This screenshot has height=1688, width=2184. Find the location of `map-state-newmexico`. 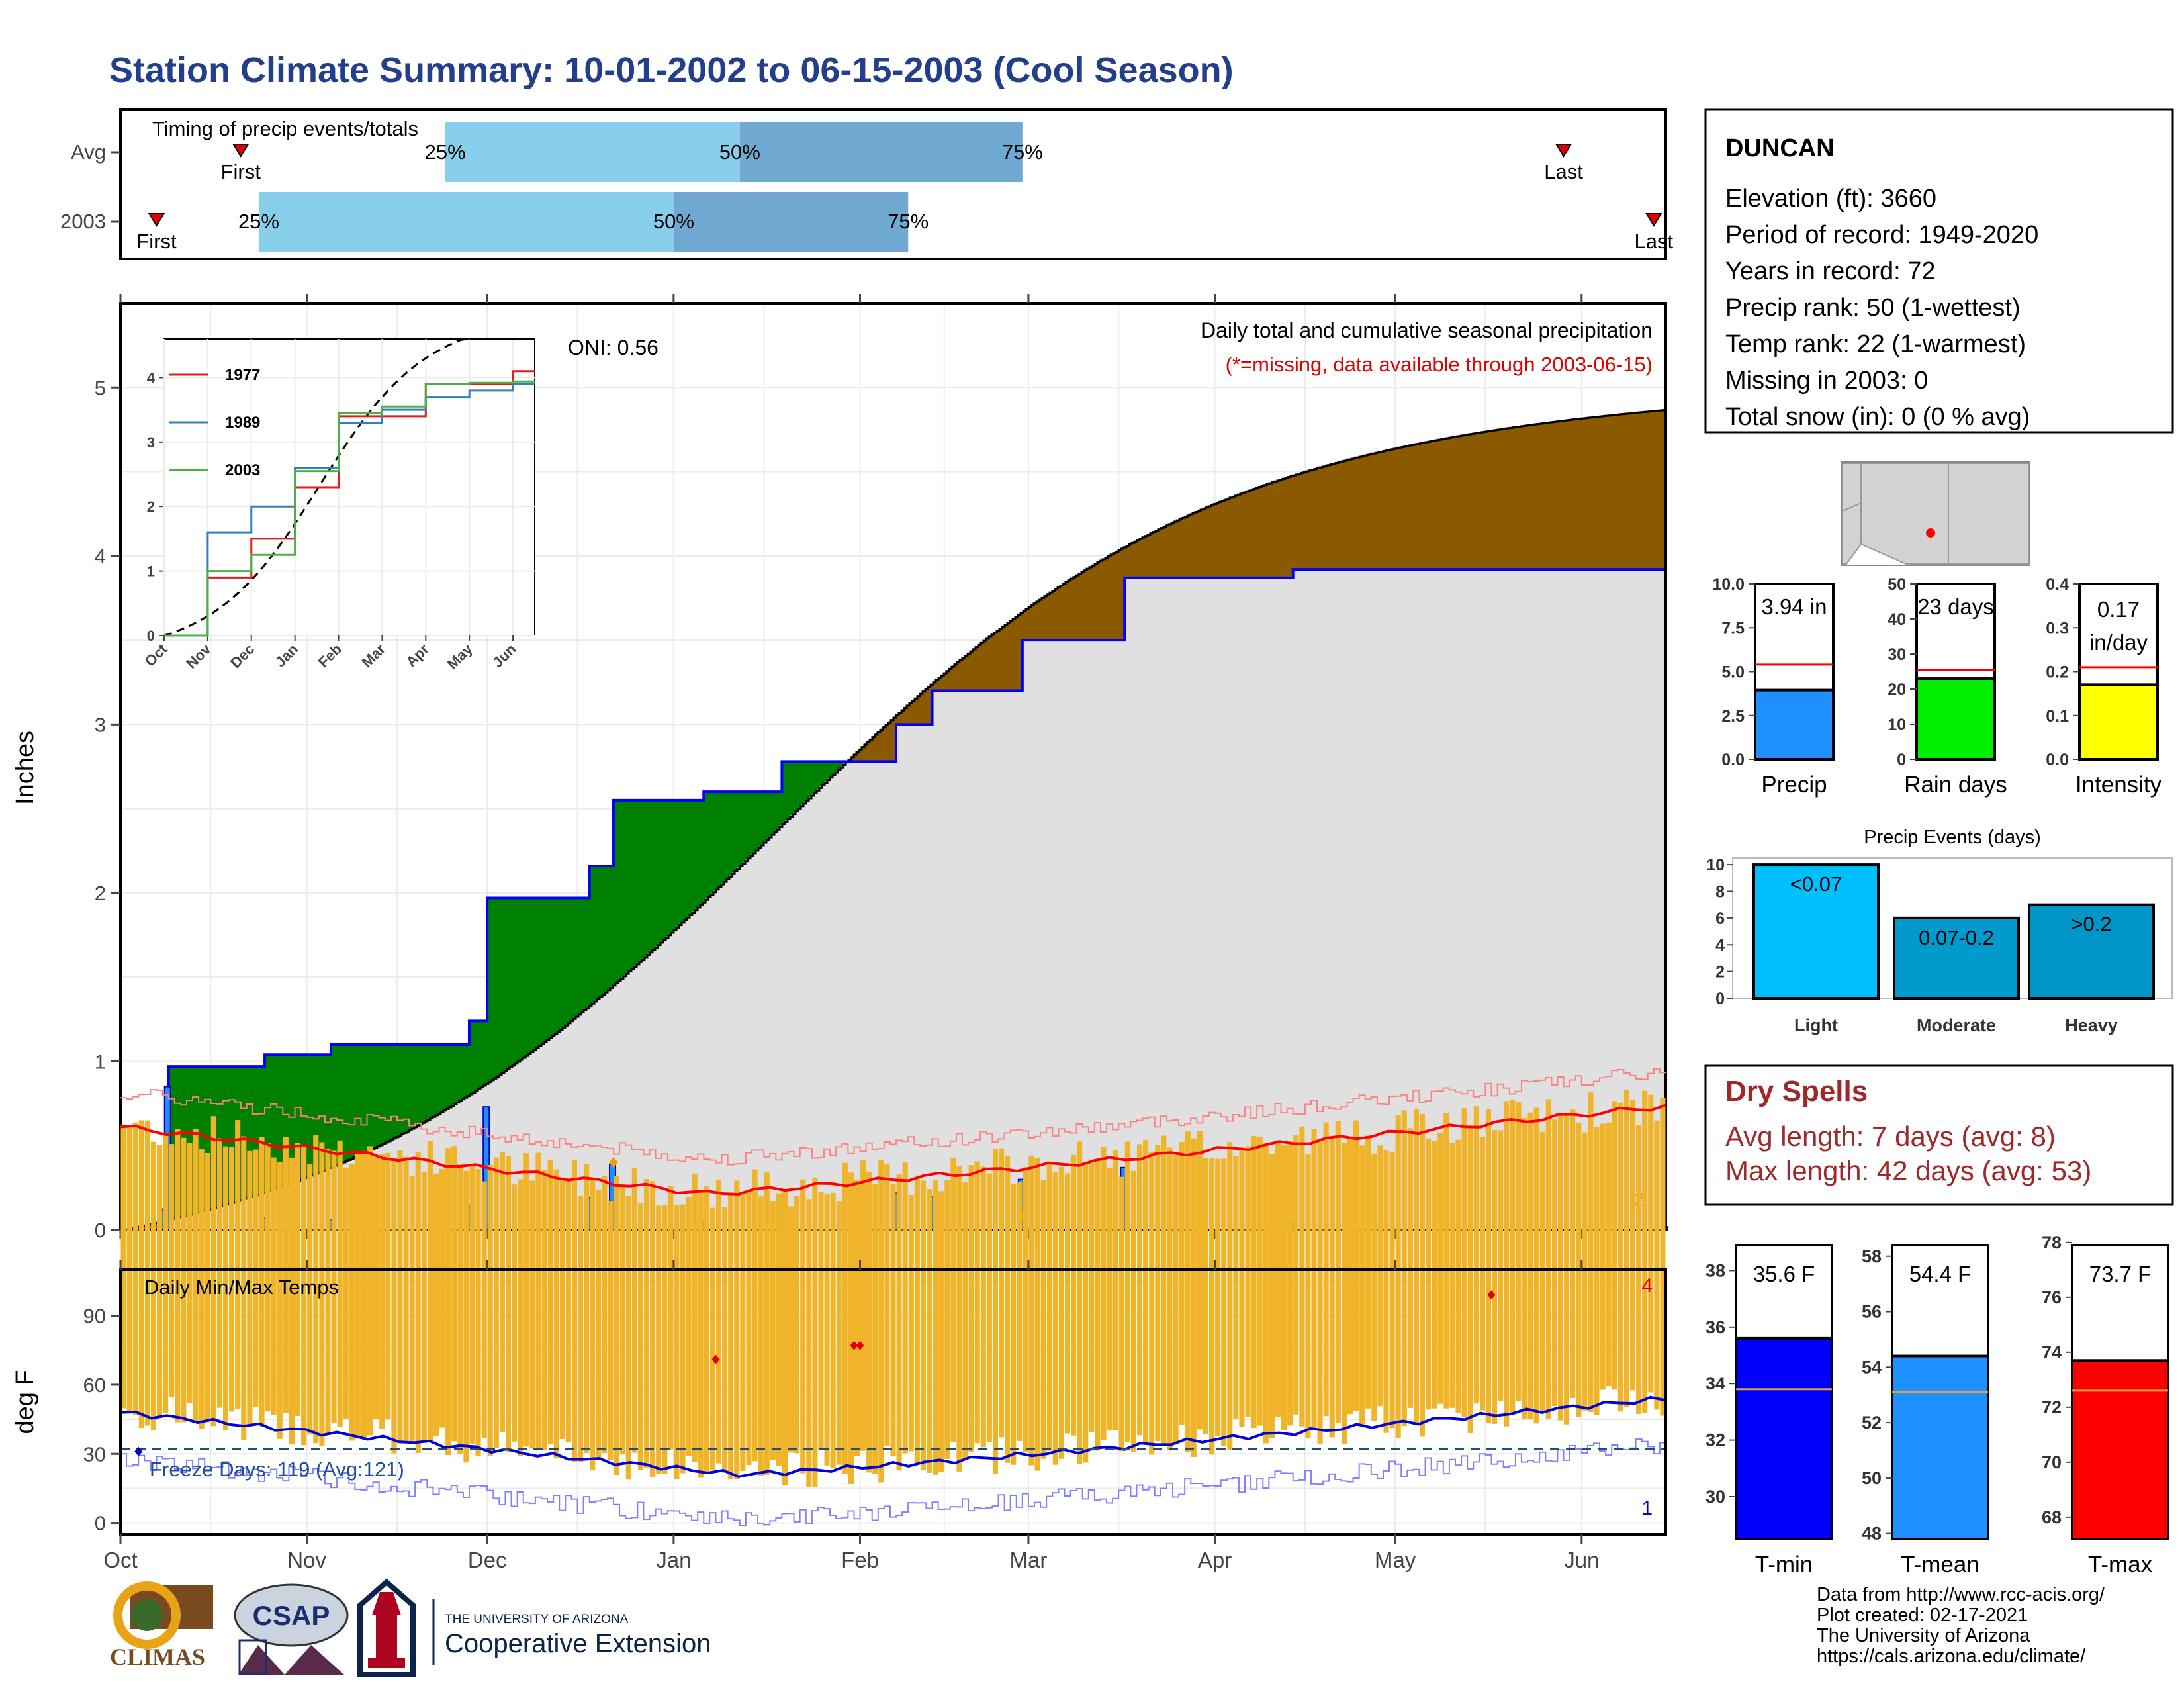

map-state-newmexico is located at coordinates (1988, 514).